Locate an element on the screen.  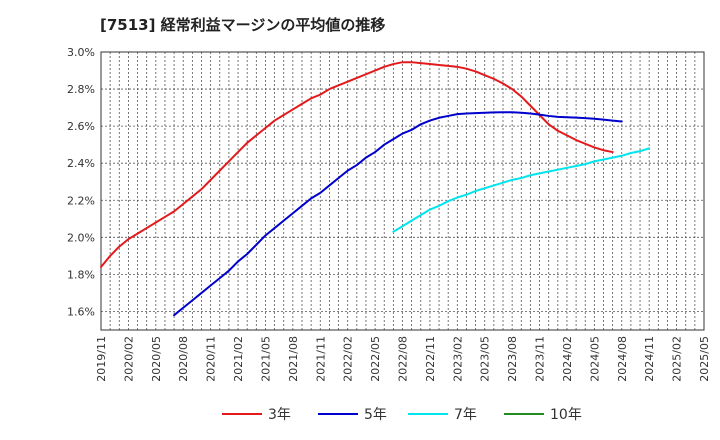
x-tick-label: 2024/08 is located at coordinates (622, 359).